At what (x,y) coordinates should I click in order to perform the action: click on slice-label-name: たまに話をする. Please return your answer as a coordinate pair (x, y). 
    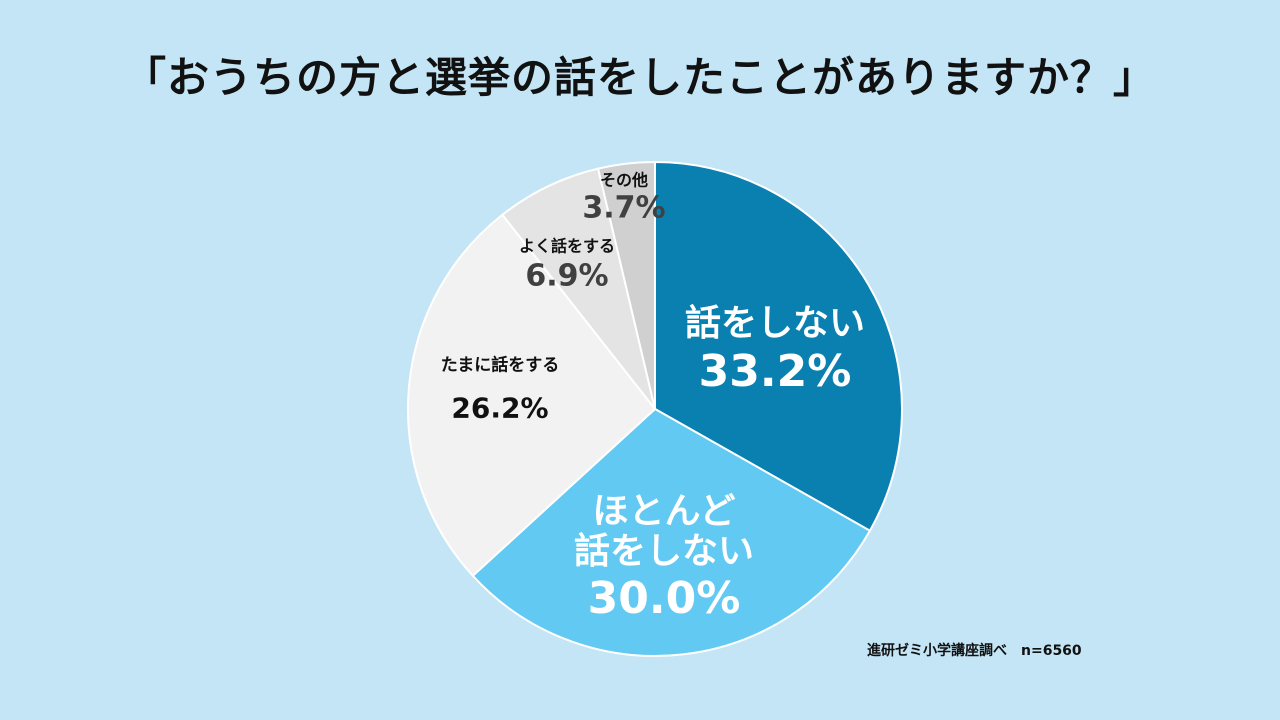
    Looking at the image, I should click on (500, 365).